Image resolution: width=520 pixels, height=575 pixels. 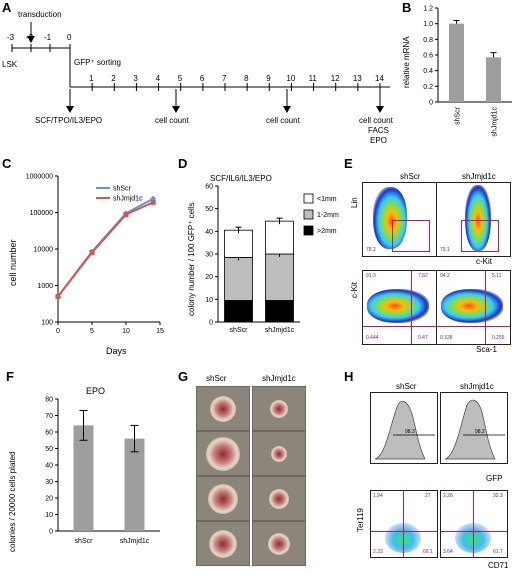 I want to click on c-ytick-label: 10000, so click(x=44, y=250).